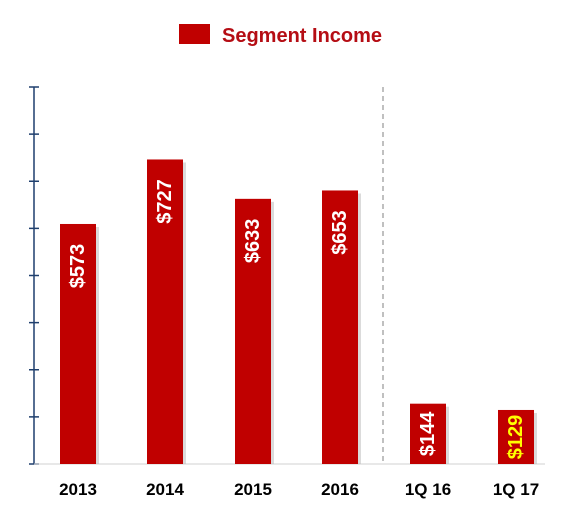  I want to click on bar-value-label: $653, so click(340, 232).